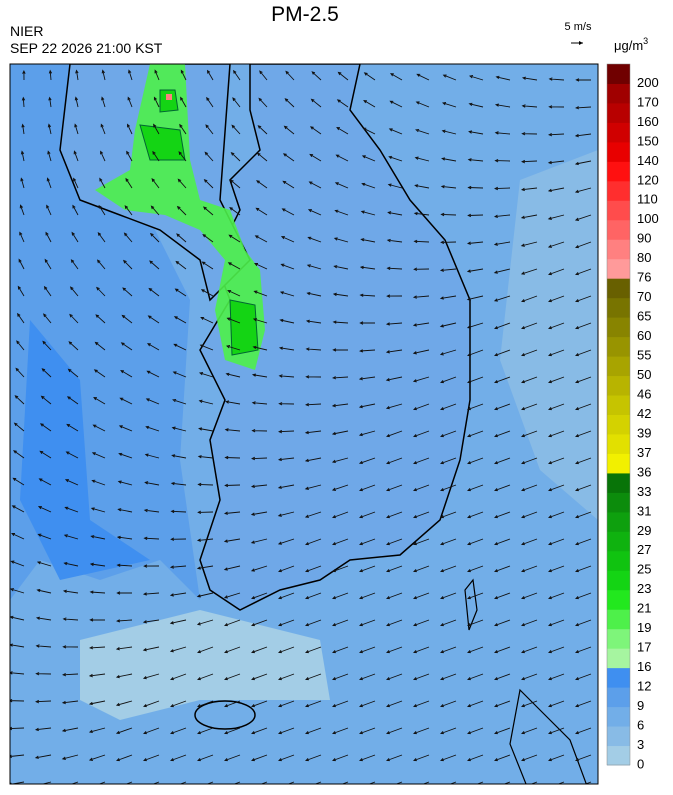 This screenshot has height=795, width=673. What do you see at coordinates (648, 82) in the screenshot?
I see `colorbar-label: 200` at bounding box center [648, 82].